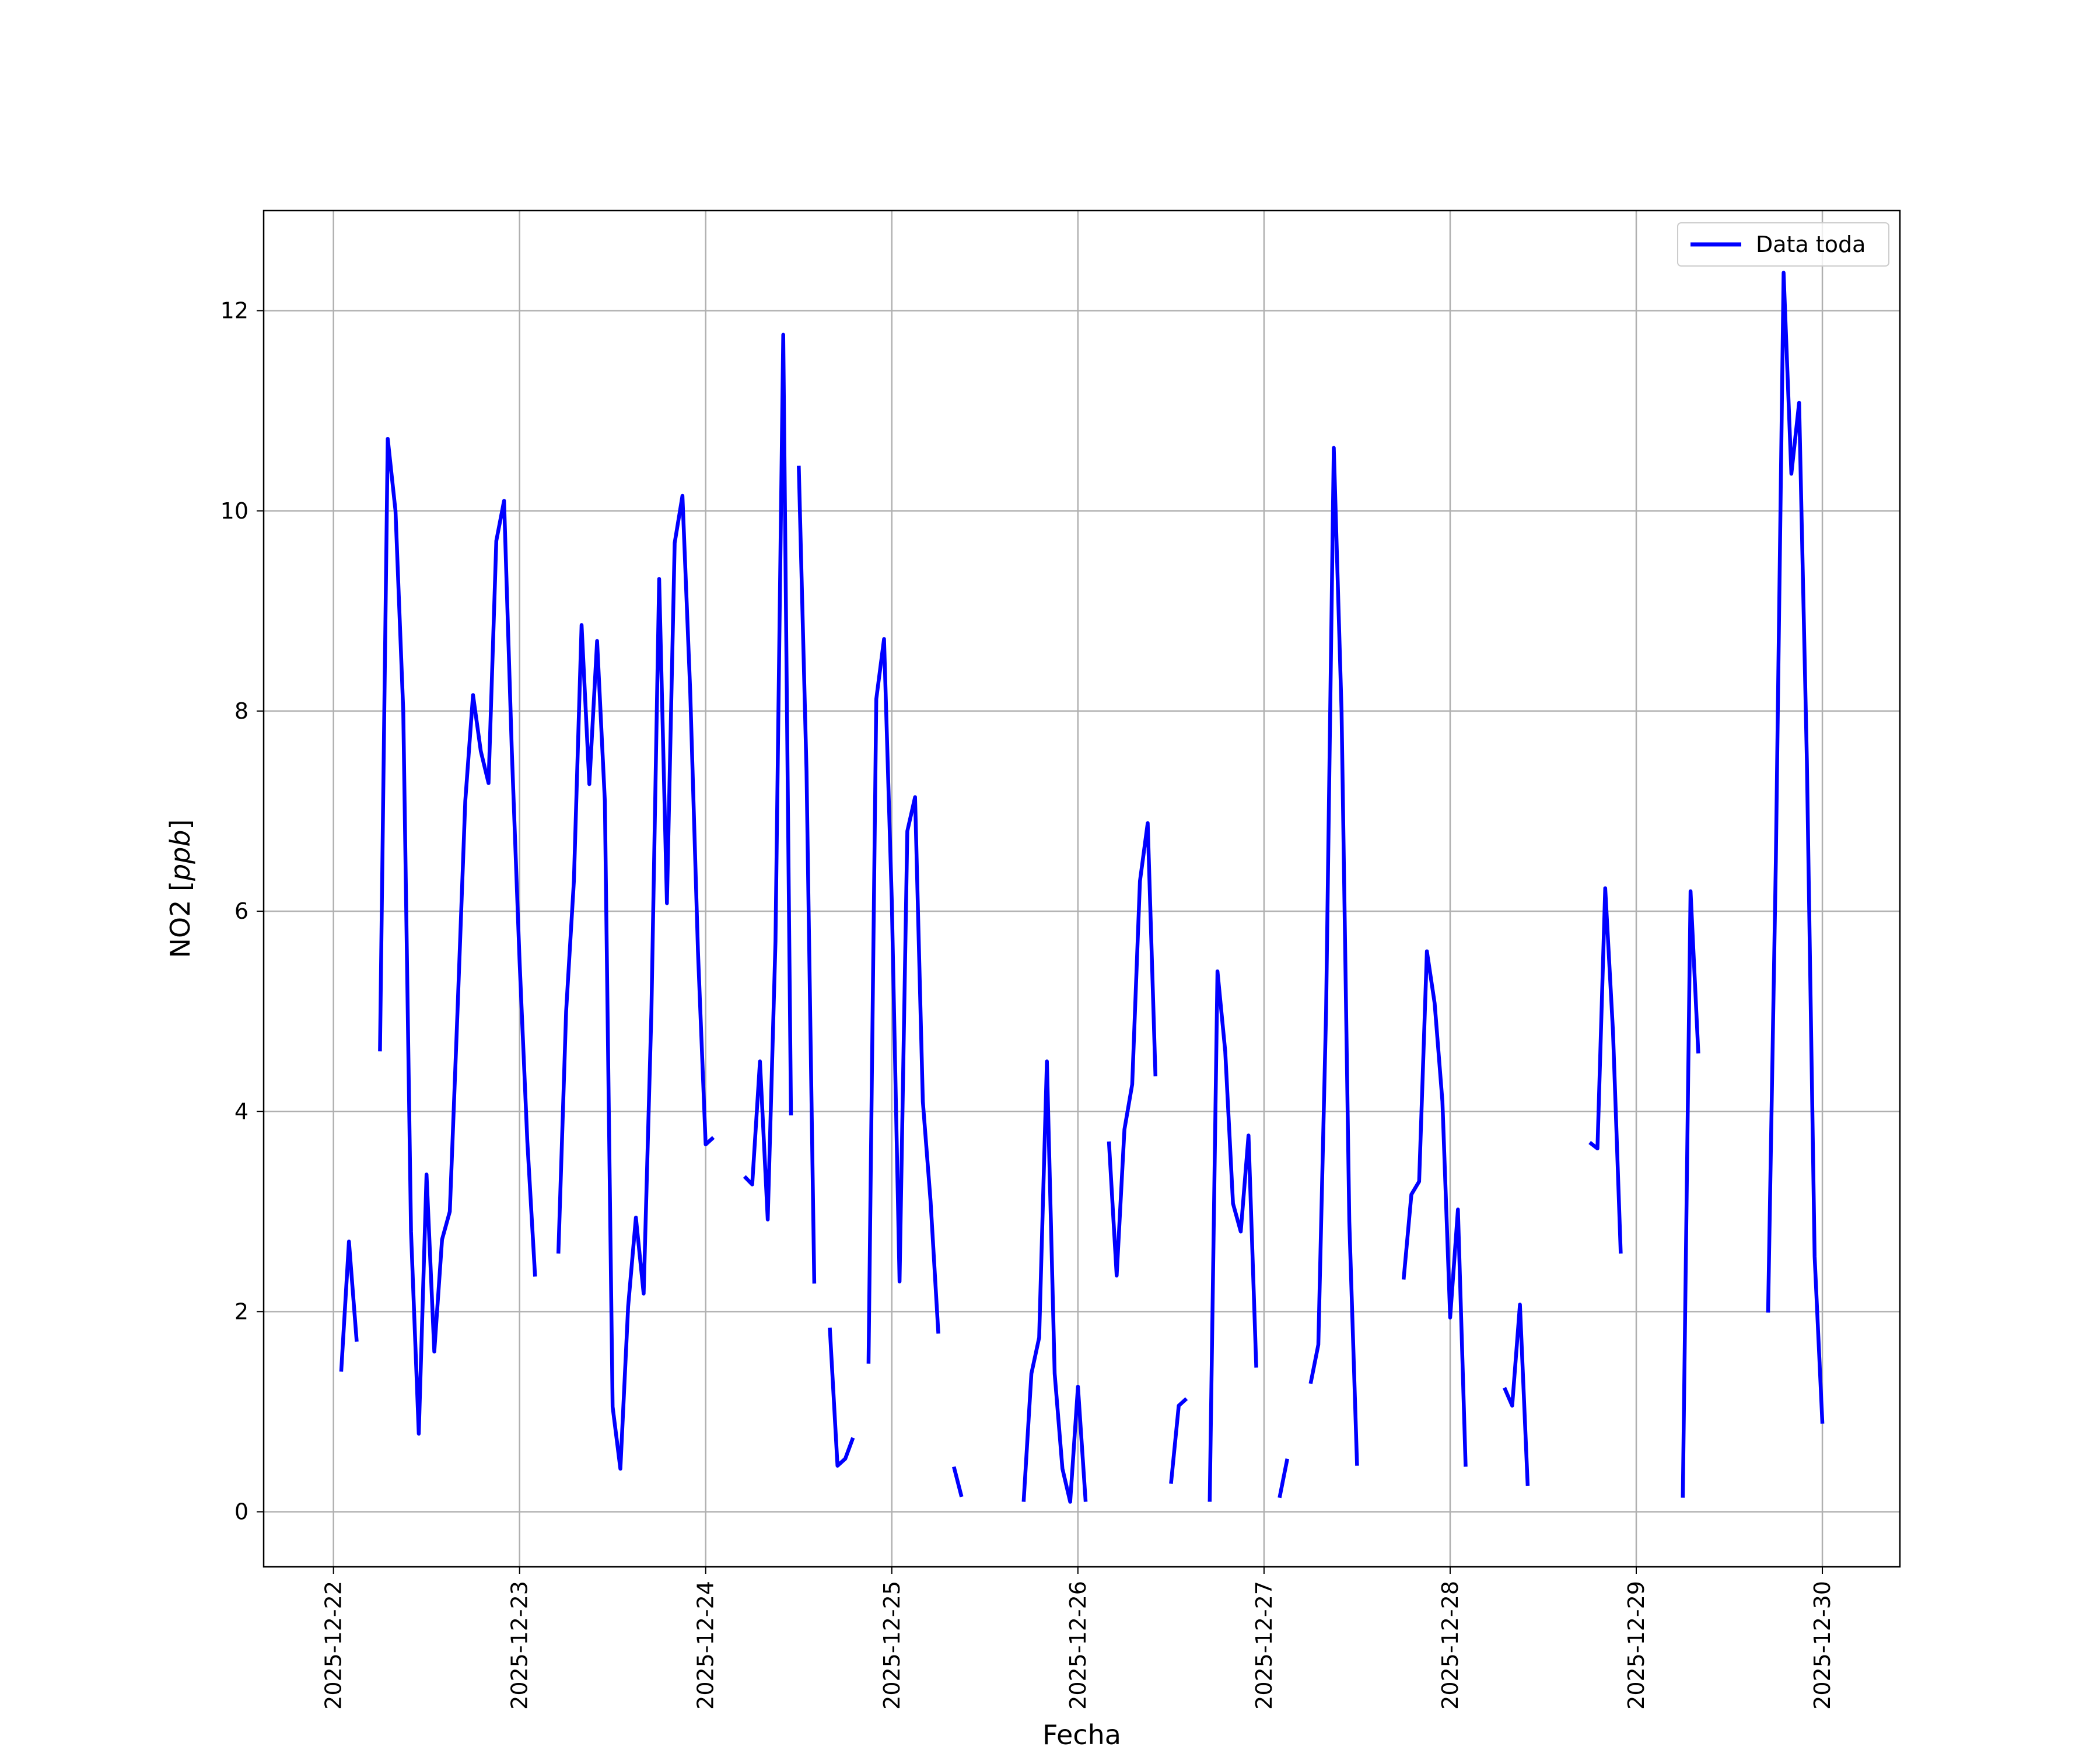 This screenshot has height=1750, width=2100. What do you see at coordinates (242, 1311) in the screenshot?
I see `y-tick-label: 2` at bounding box center [242, 1311].